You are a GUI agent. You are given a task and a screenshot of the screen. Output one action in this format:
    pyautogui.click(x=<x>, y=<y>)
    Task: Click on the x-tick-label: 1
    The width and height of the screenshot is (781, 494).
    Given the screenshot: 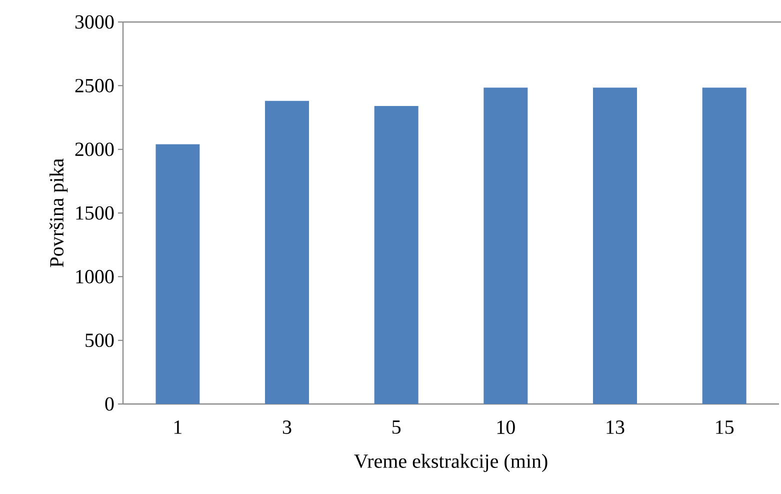 What is the action you would take?
    pyautogui.click(x=178, y=427)
    